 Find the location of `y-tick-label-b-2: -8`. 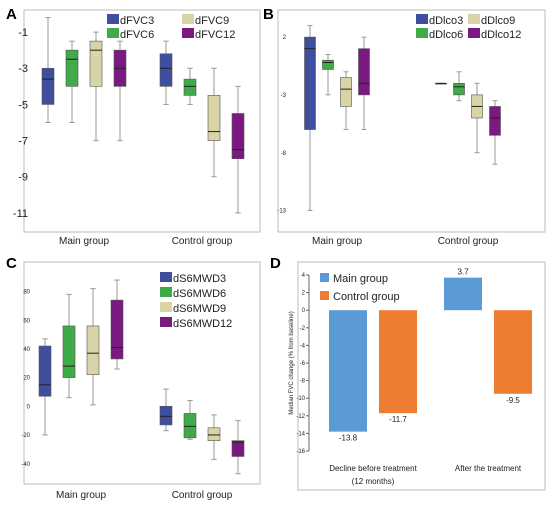

y-tick-label-b-2: -8 is located at coordinates (284, 154).